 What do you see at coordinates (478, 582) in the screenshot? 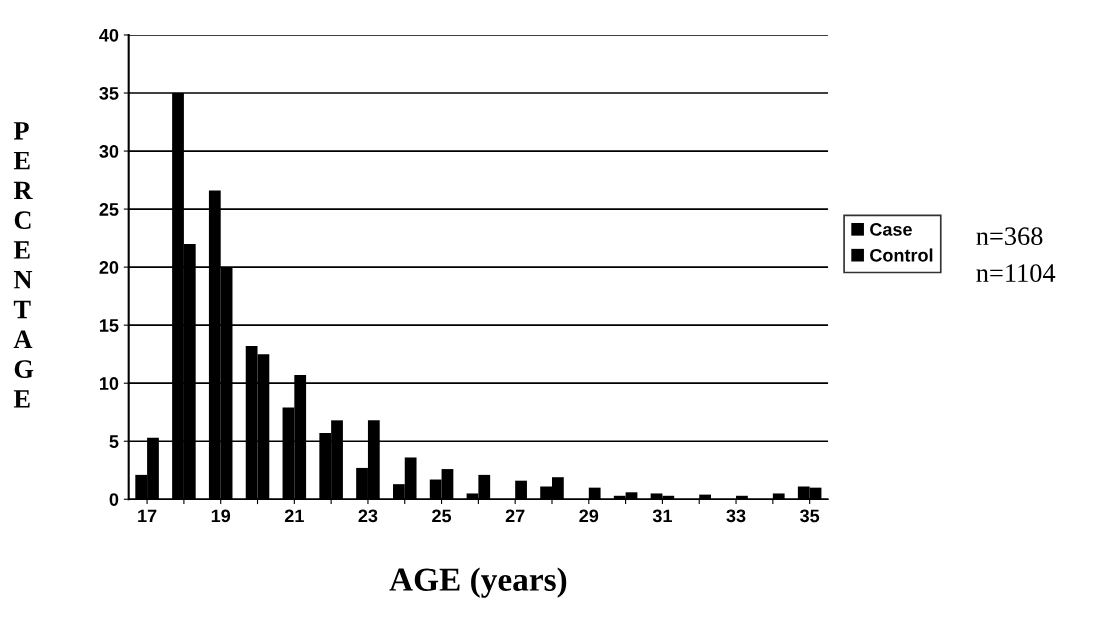
I see `x-axis-title: AGE (years)` at bounding box center [478, 582].